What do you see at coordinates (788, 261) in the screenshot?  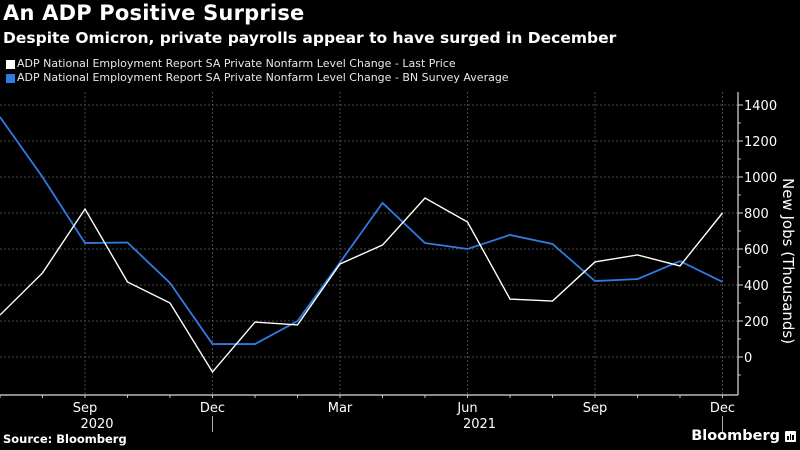 I see `y-axis-title: New Jobs (Thousands)` at bounding box center [788, 261].